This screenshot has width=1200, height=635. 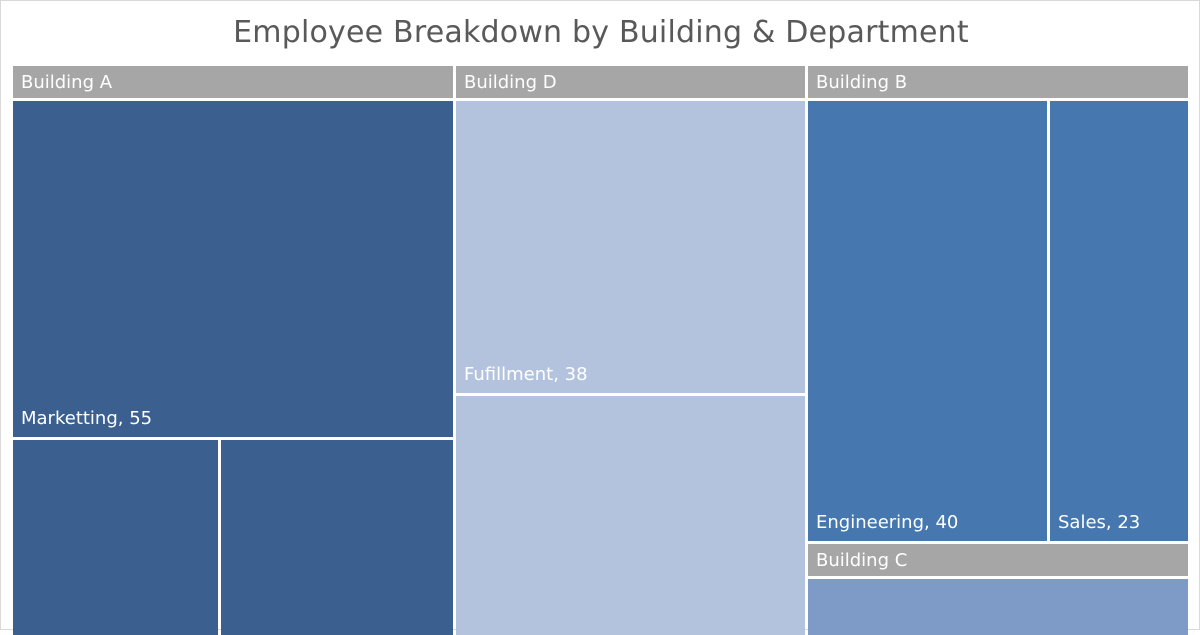 I want to click on group-header-building-b: Building B, so click(x=998, y=82).